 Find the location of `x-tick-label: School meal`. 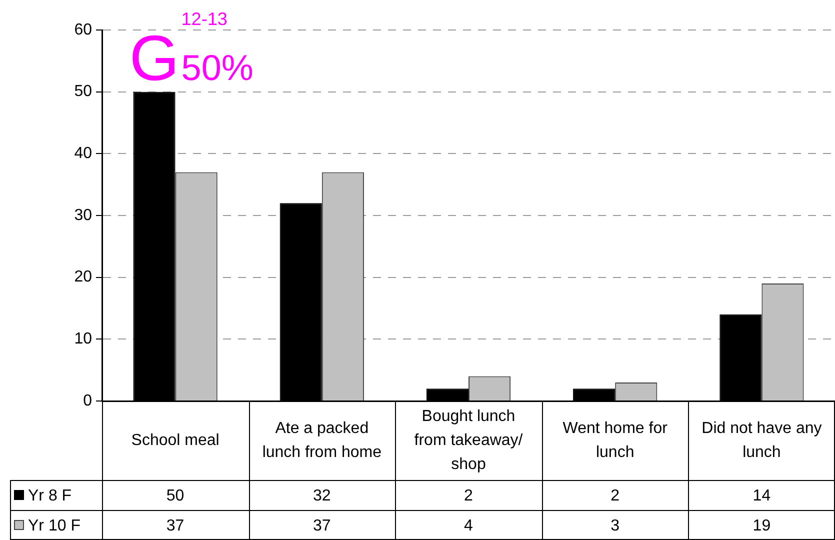

x-tick-label: School meal is located at coordinates (175, 440).